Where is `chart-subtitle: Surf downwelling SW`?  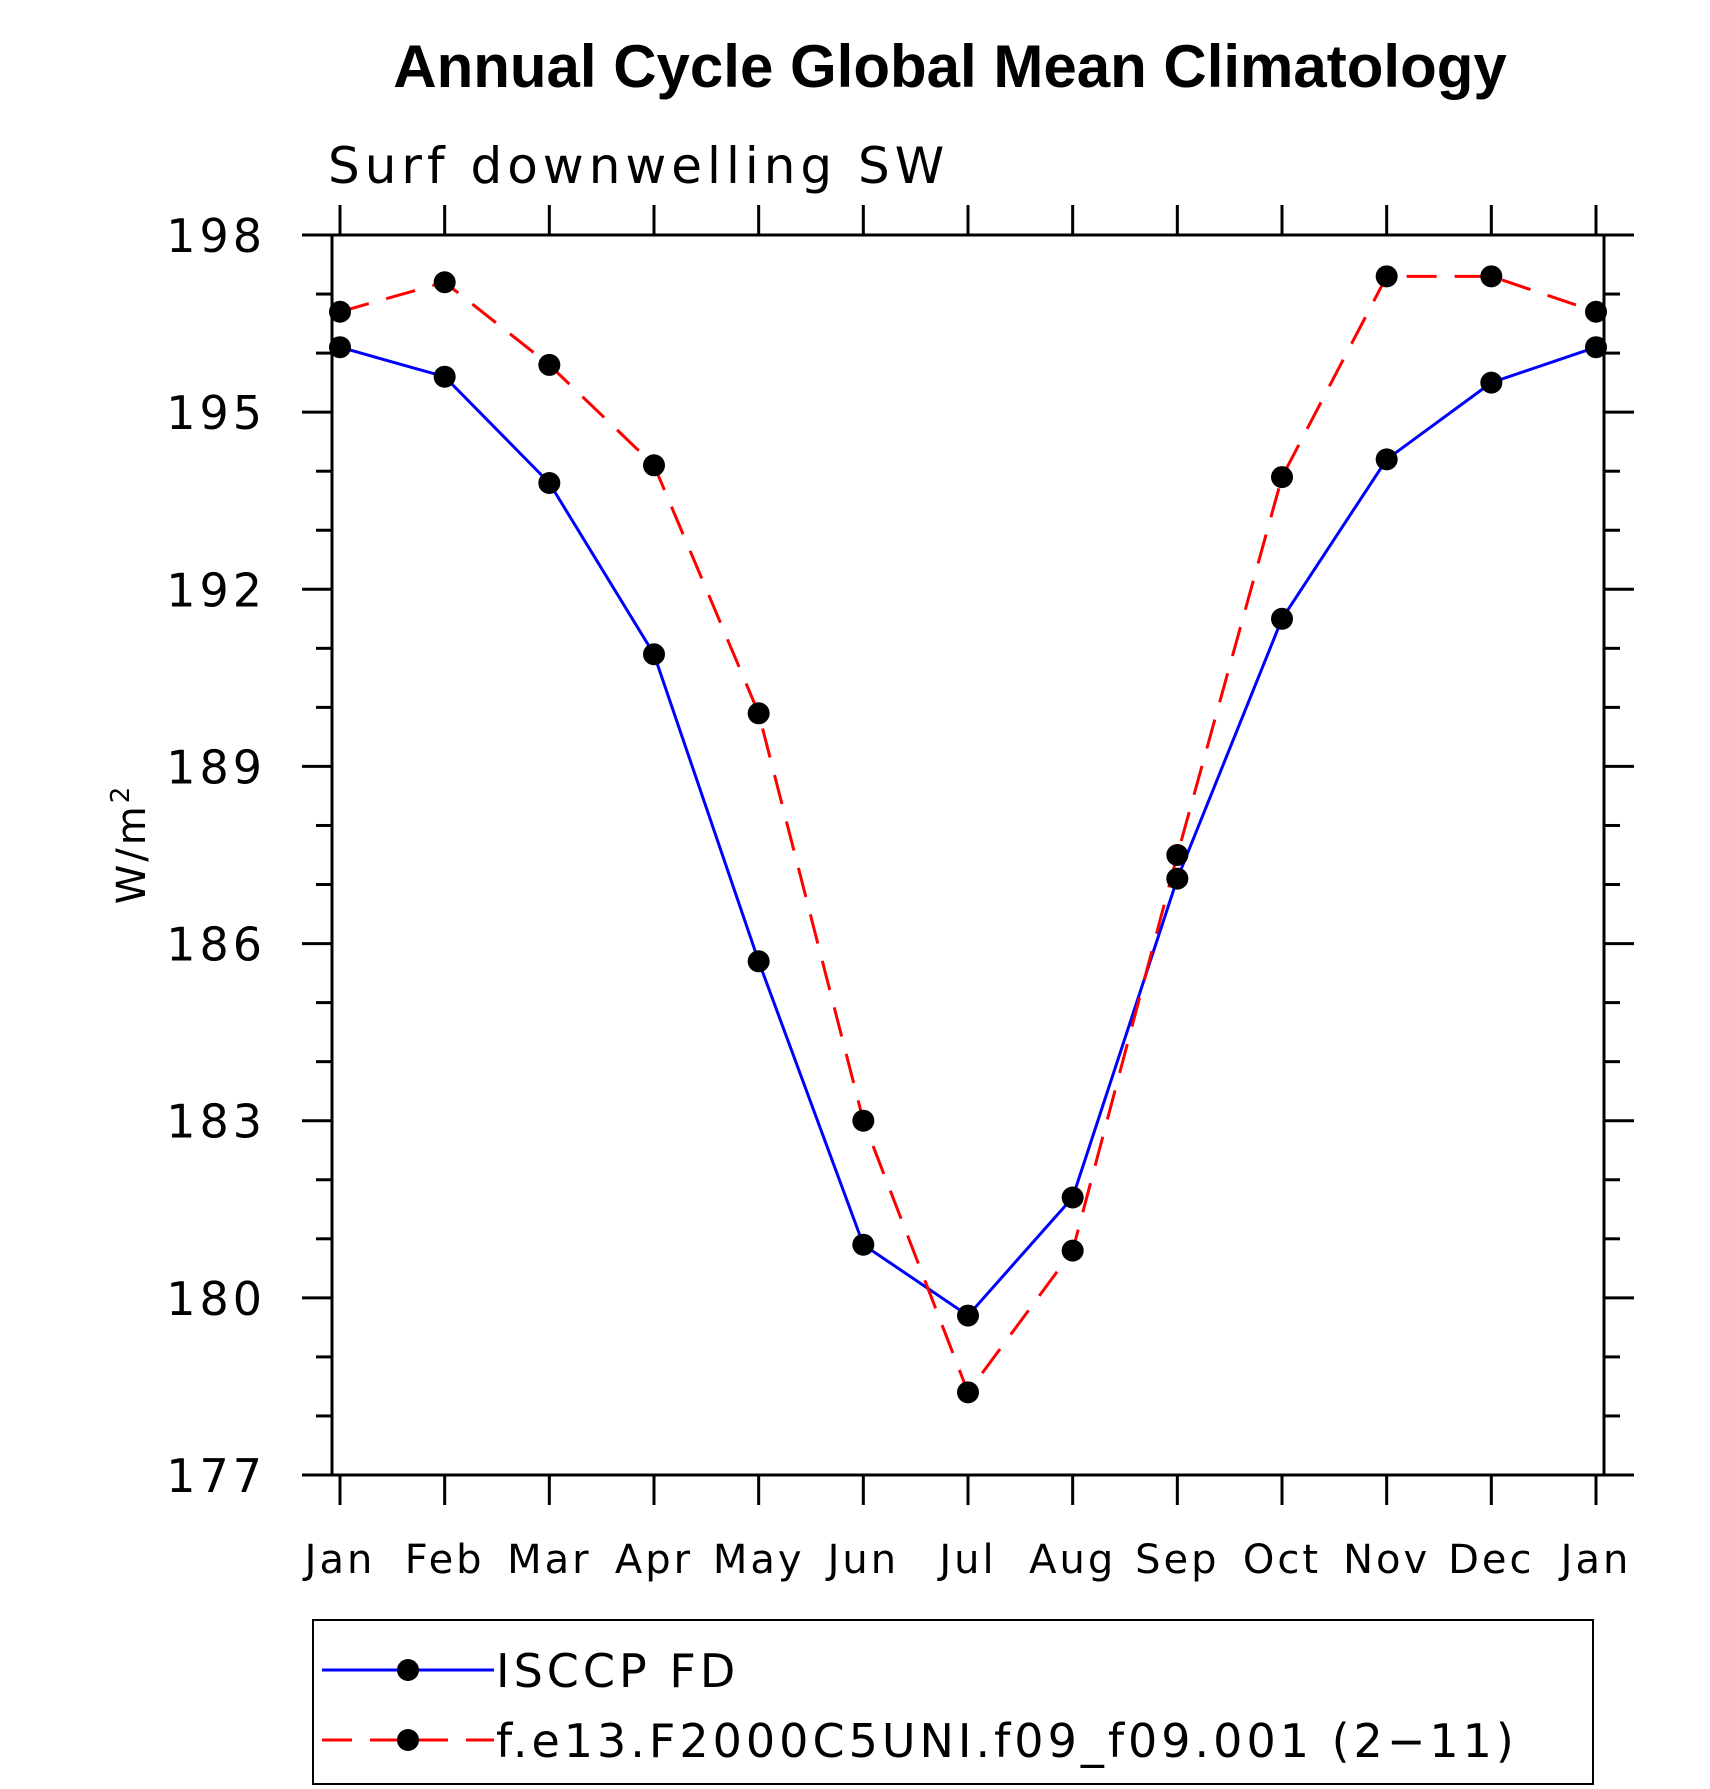 chart-subtitle: Surf downwelling SW is located at coordinates (638, 166).